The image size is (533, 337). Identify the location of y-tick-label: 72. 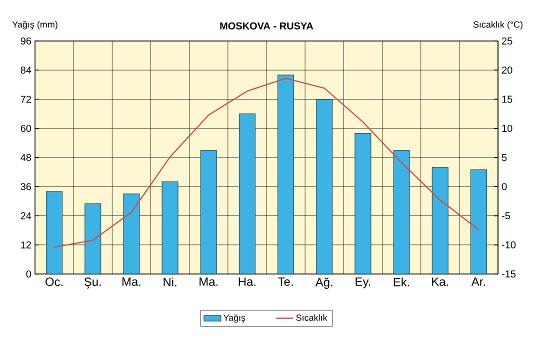
(25, 99).